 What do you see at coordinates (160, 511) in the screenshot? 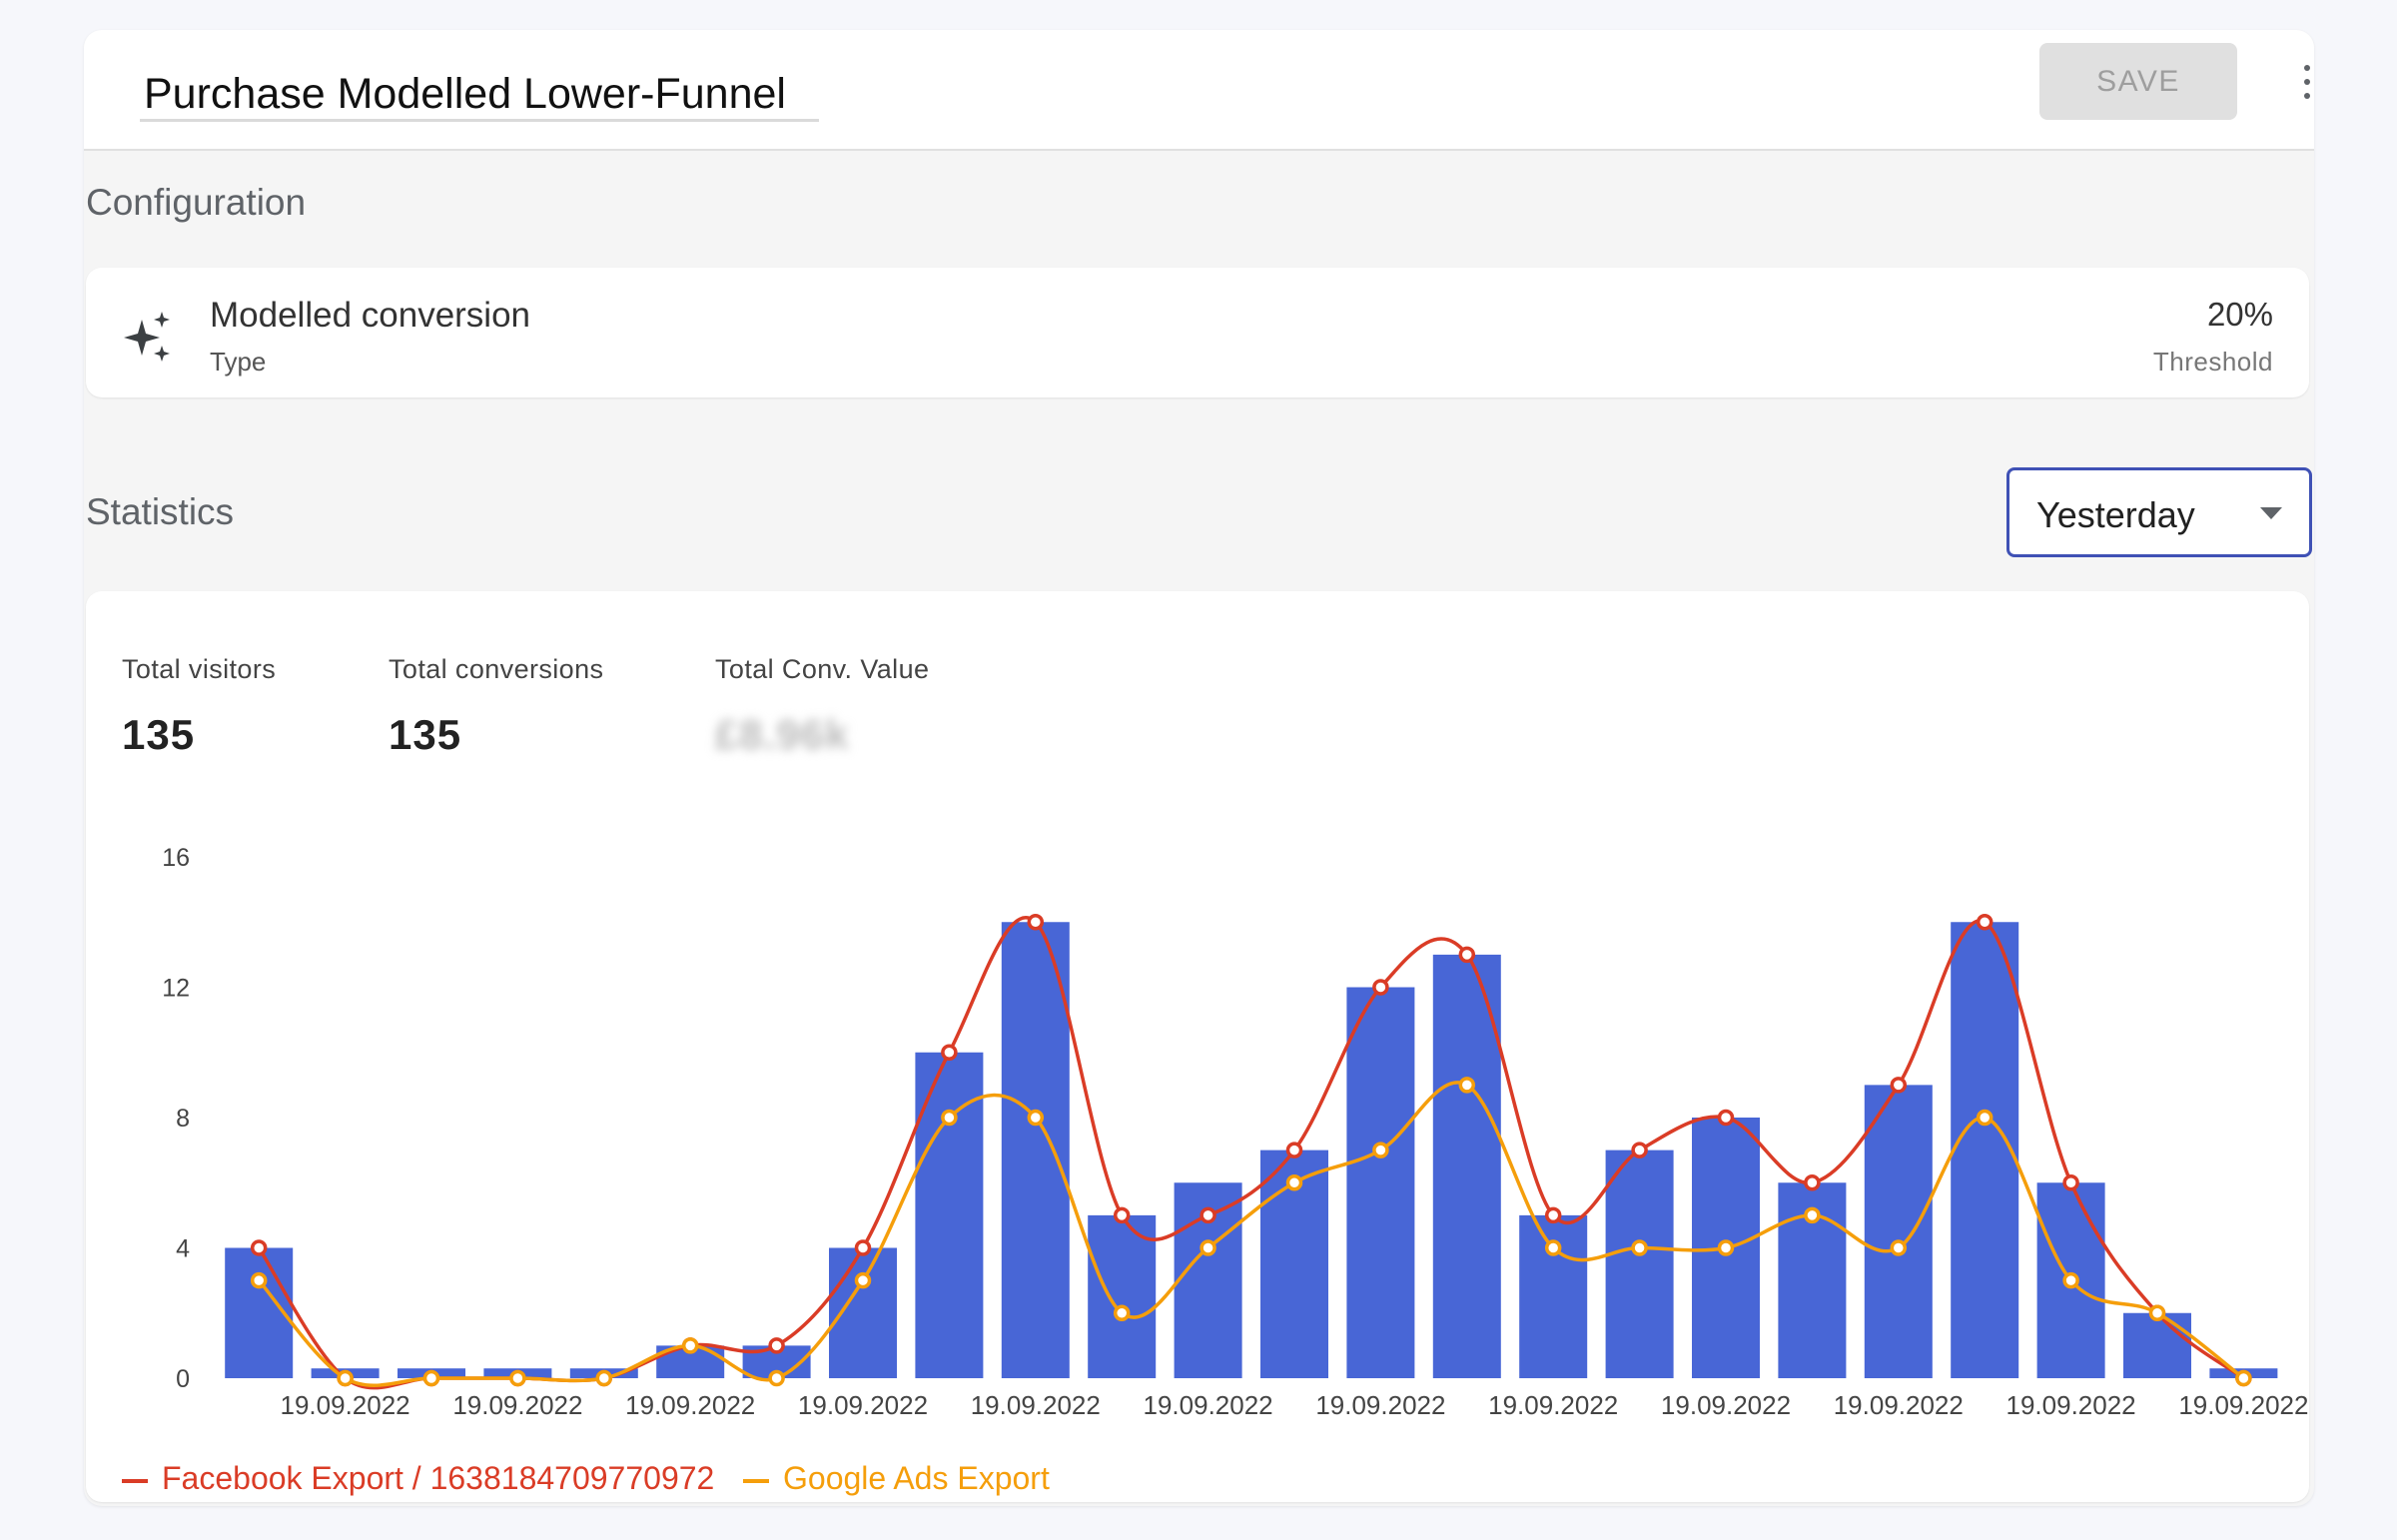
I see `statistics-heading: Statistics` at bounding box center [160, 511].